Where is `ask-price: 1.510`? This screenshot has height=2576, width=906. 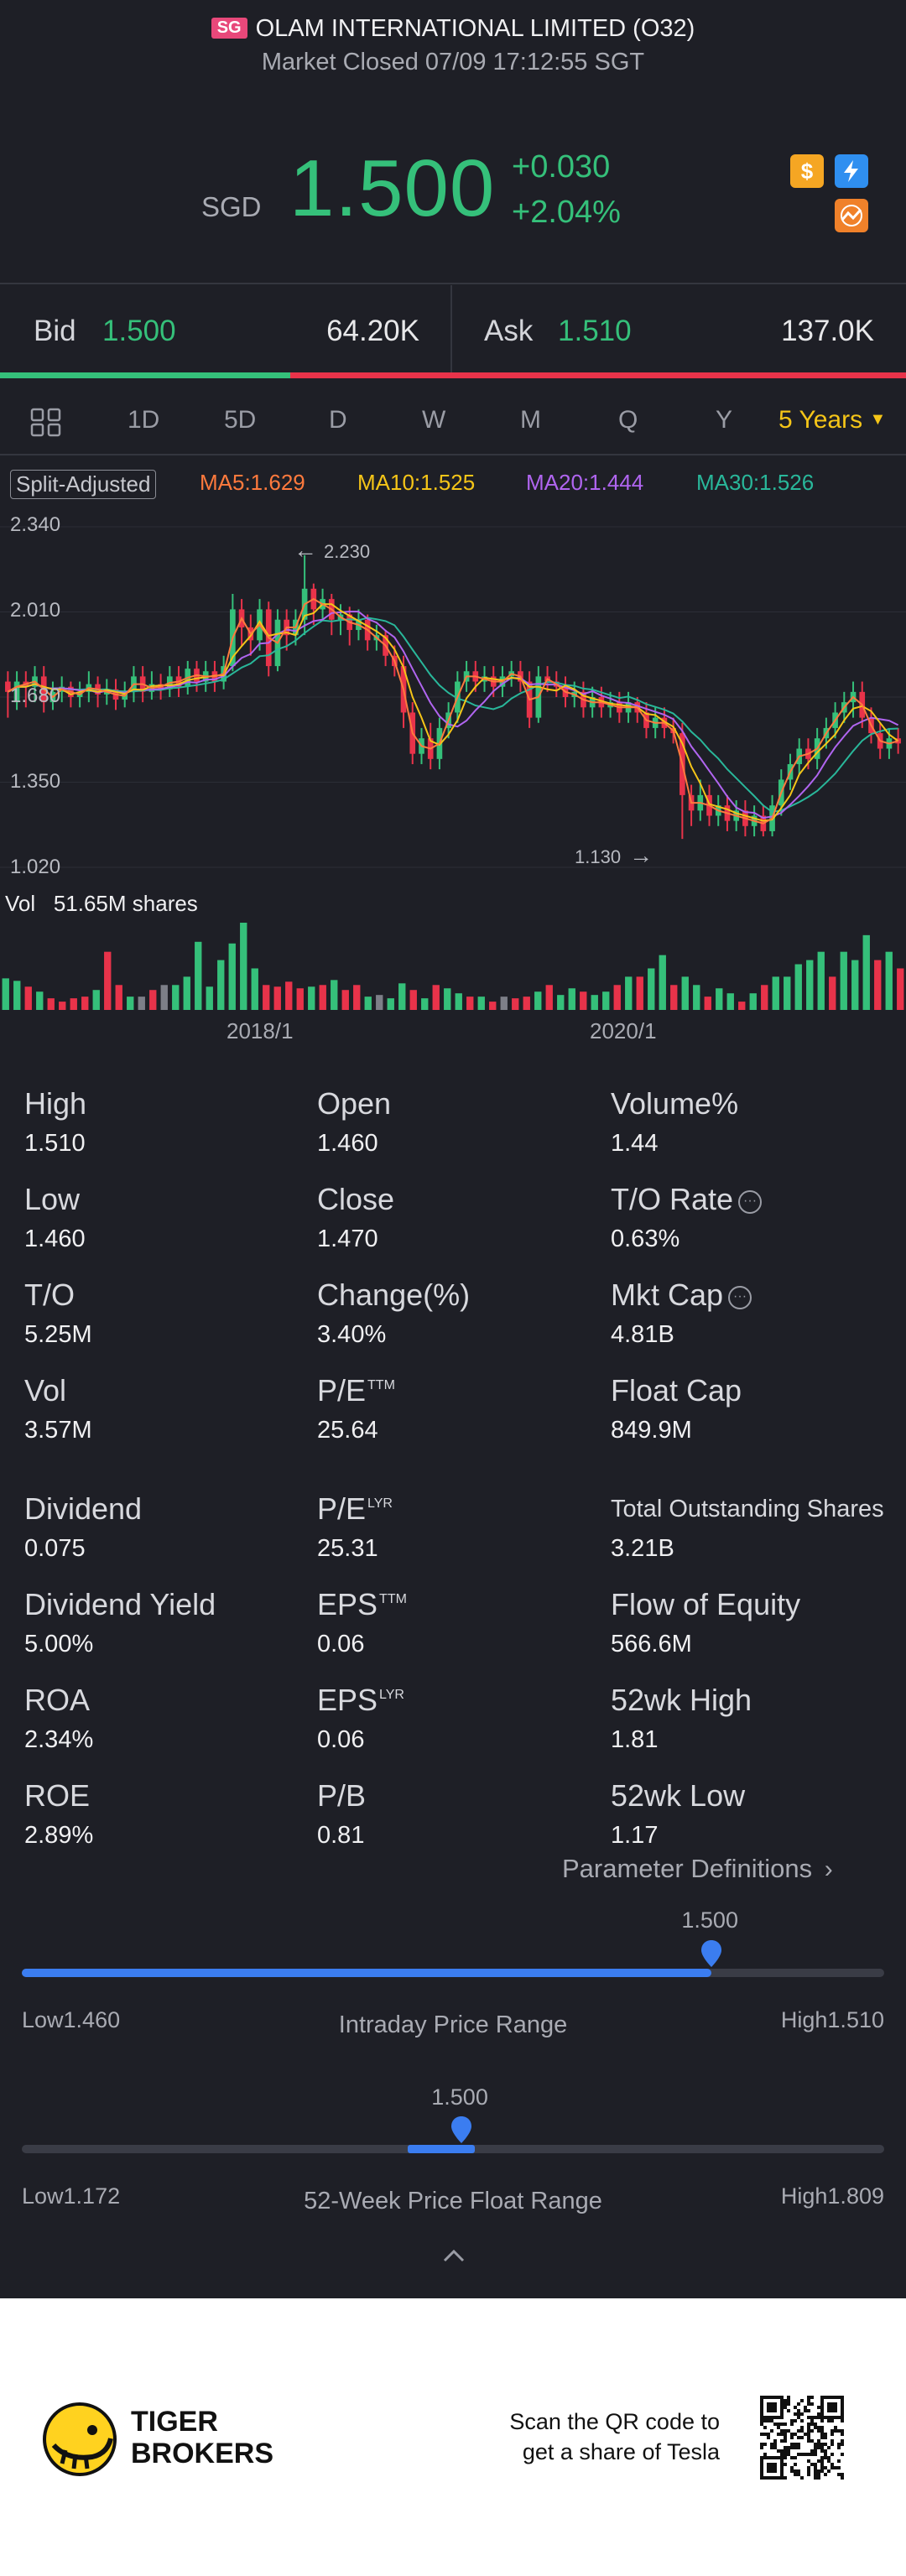 ask-price: 1.510 is located at coordinates (595, 331).